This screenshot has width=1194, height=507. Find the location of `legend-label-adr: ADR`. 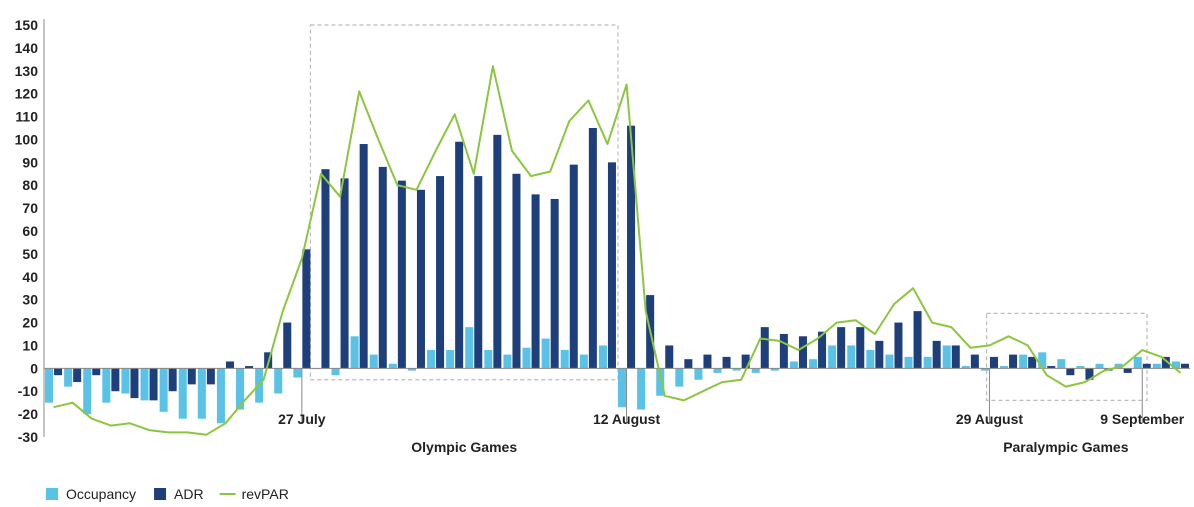

legend-label-adr: ADR is located at coordinates (189, 494).